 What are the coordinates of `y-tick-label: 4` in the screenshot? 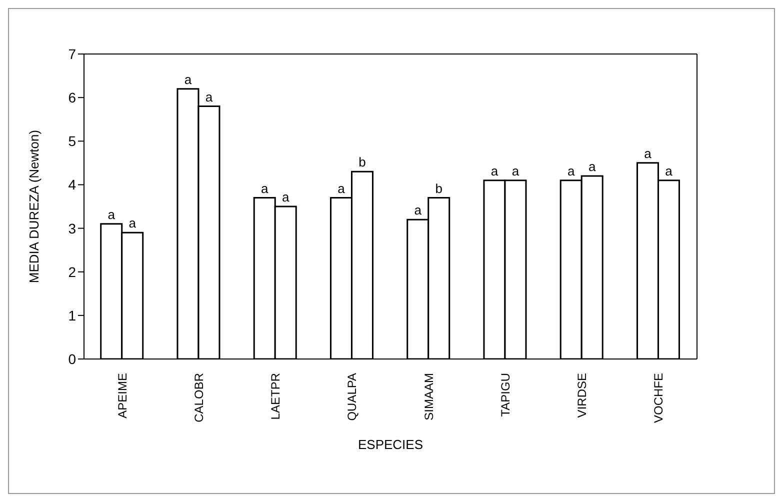 It's located at (72, 184).